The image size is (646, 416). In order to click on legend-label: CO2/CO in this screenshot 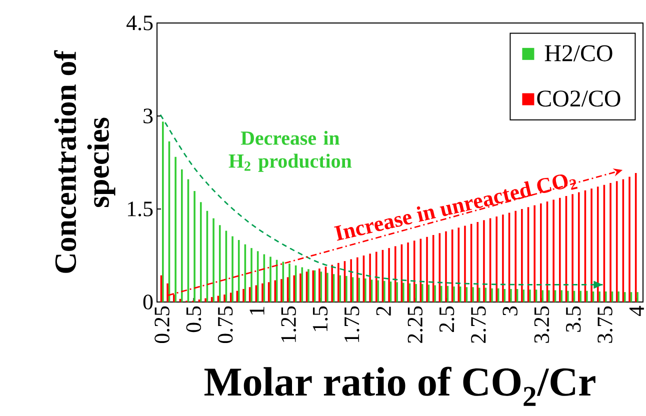, I will do `click(578, 98)`.